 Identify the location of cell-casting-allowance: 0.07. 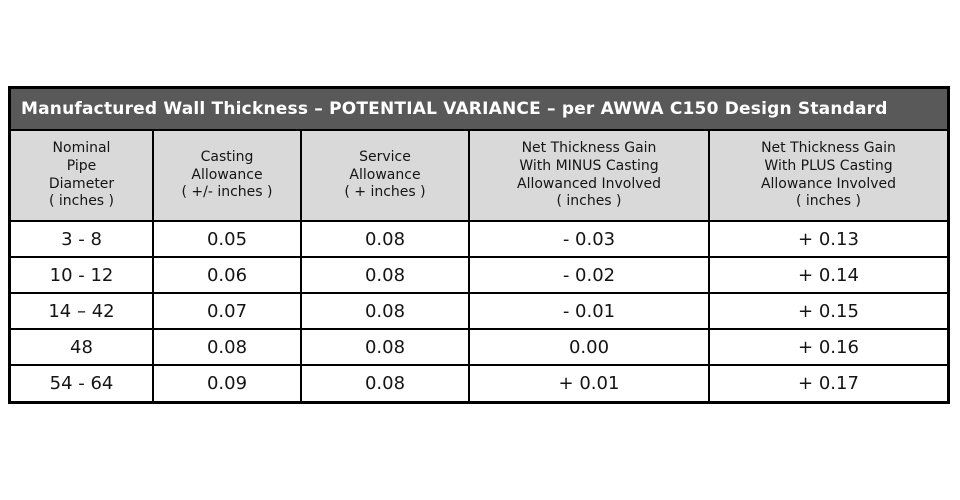
(227, 311).